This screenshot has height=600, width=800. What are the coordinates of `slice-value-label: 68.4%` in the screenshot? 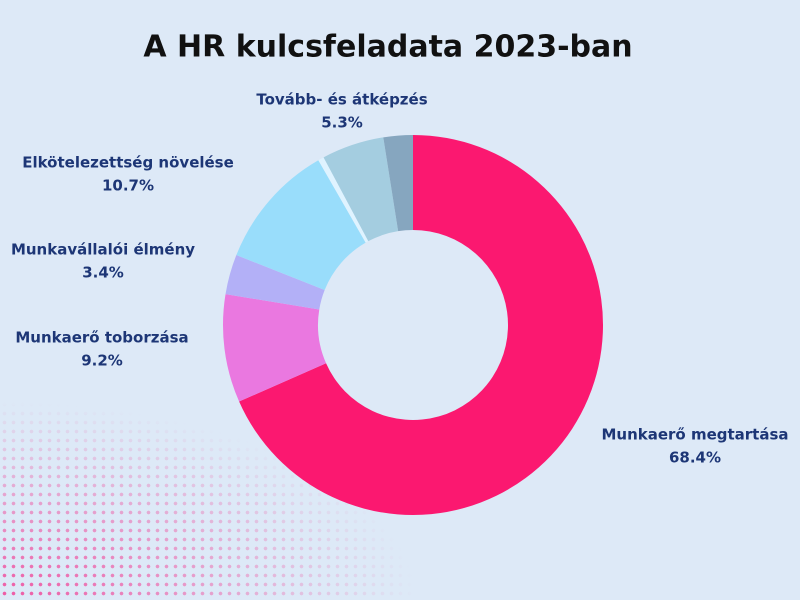 It's located at (695, 458).